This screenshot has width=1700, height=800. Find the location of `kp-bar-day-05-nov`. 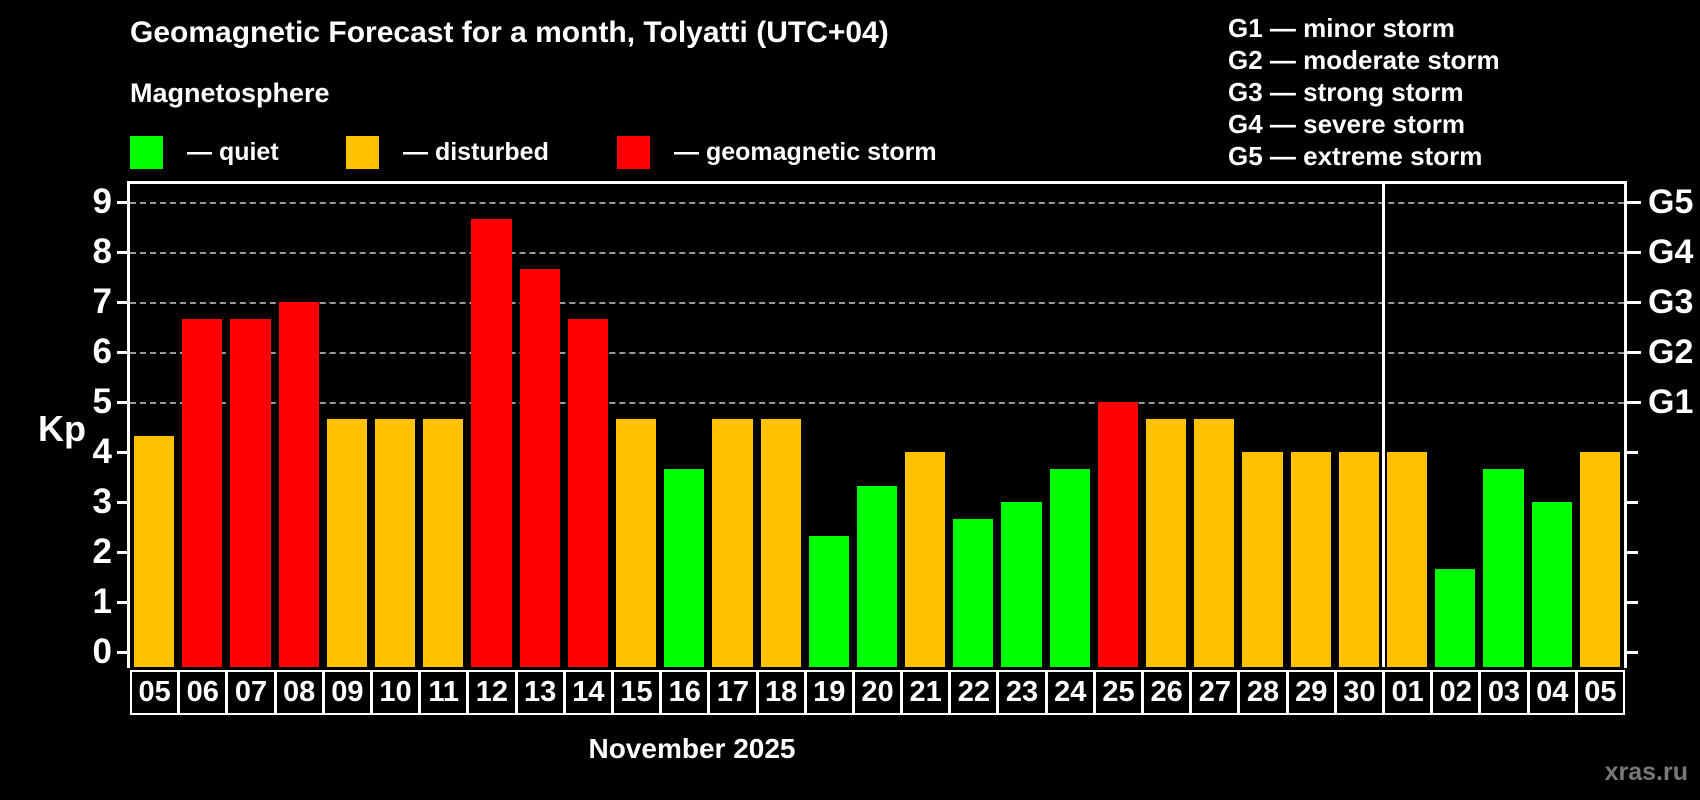

kp-bar-day-05-nov is located at coordinates (154, 551).